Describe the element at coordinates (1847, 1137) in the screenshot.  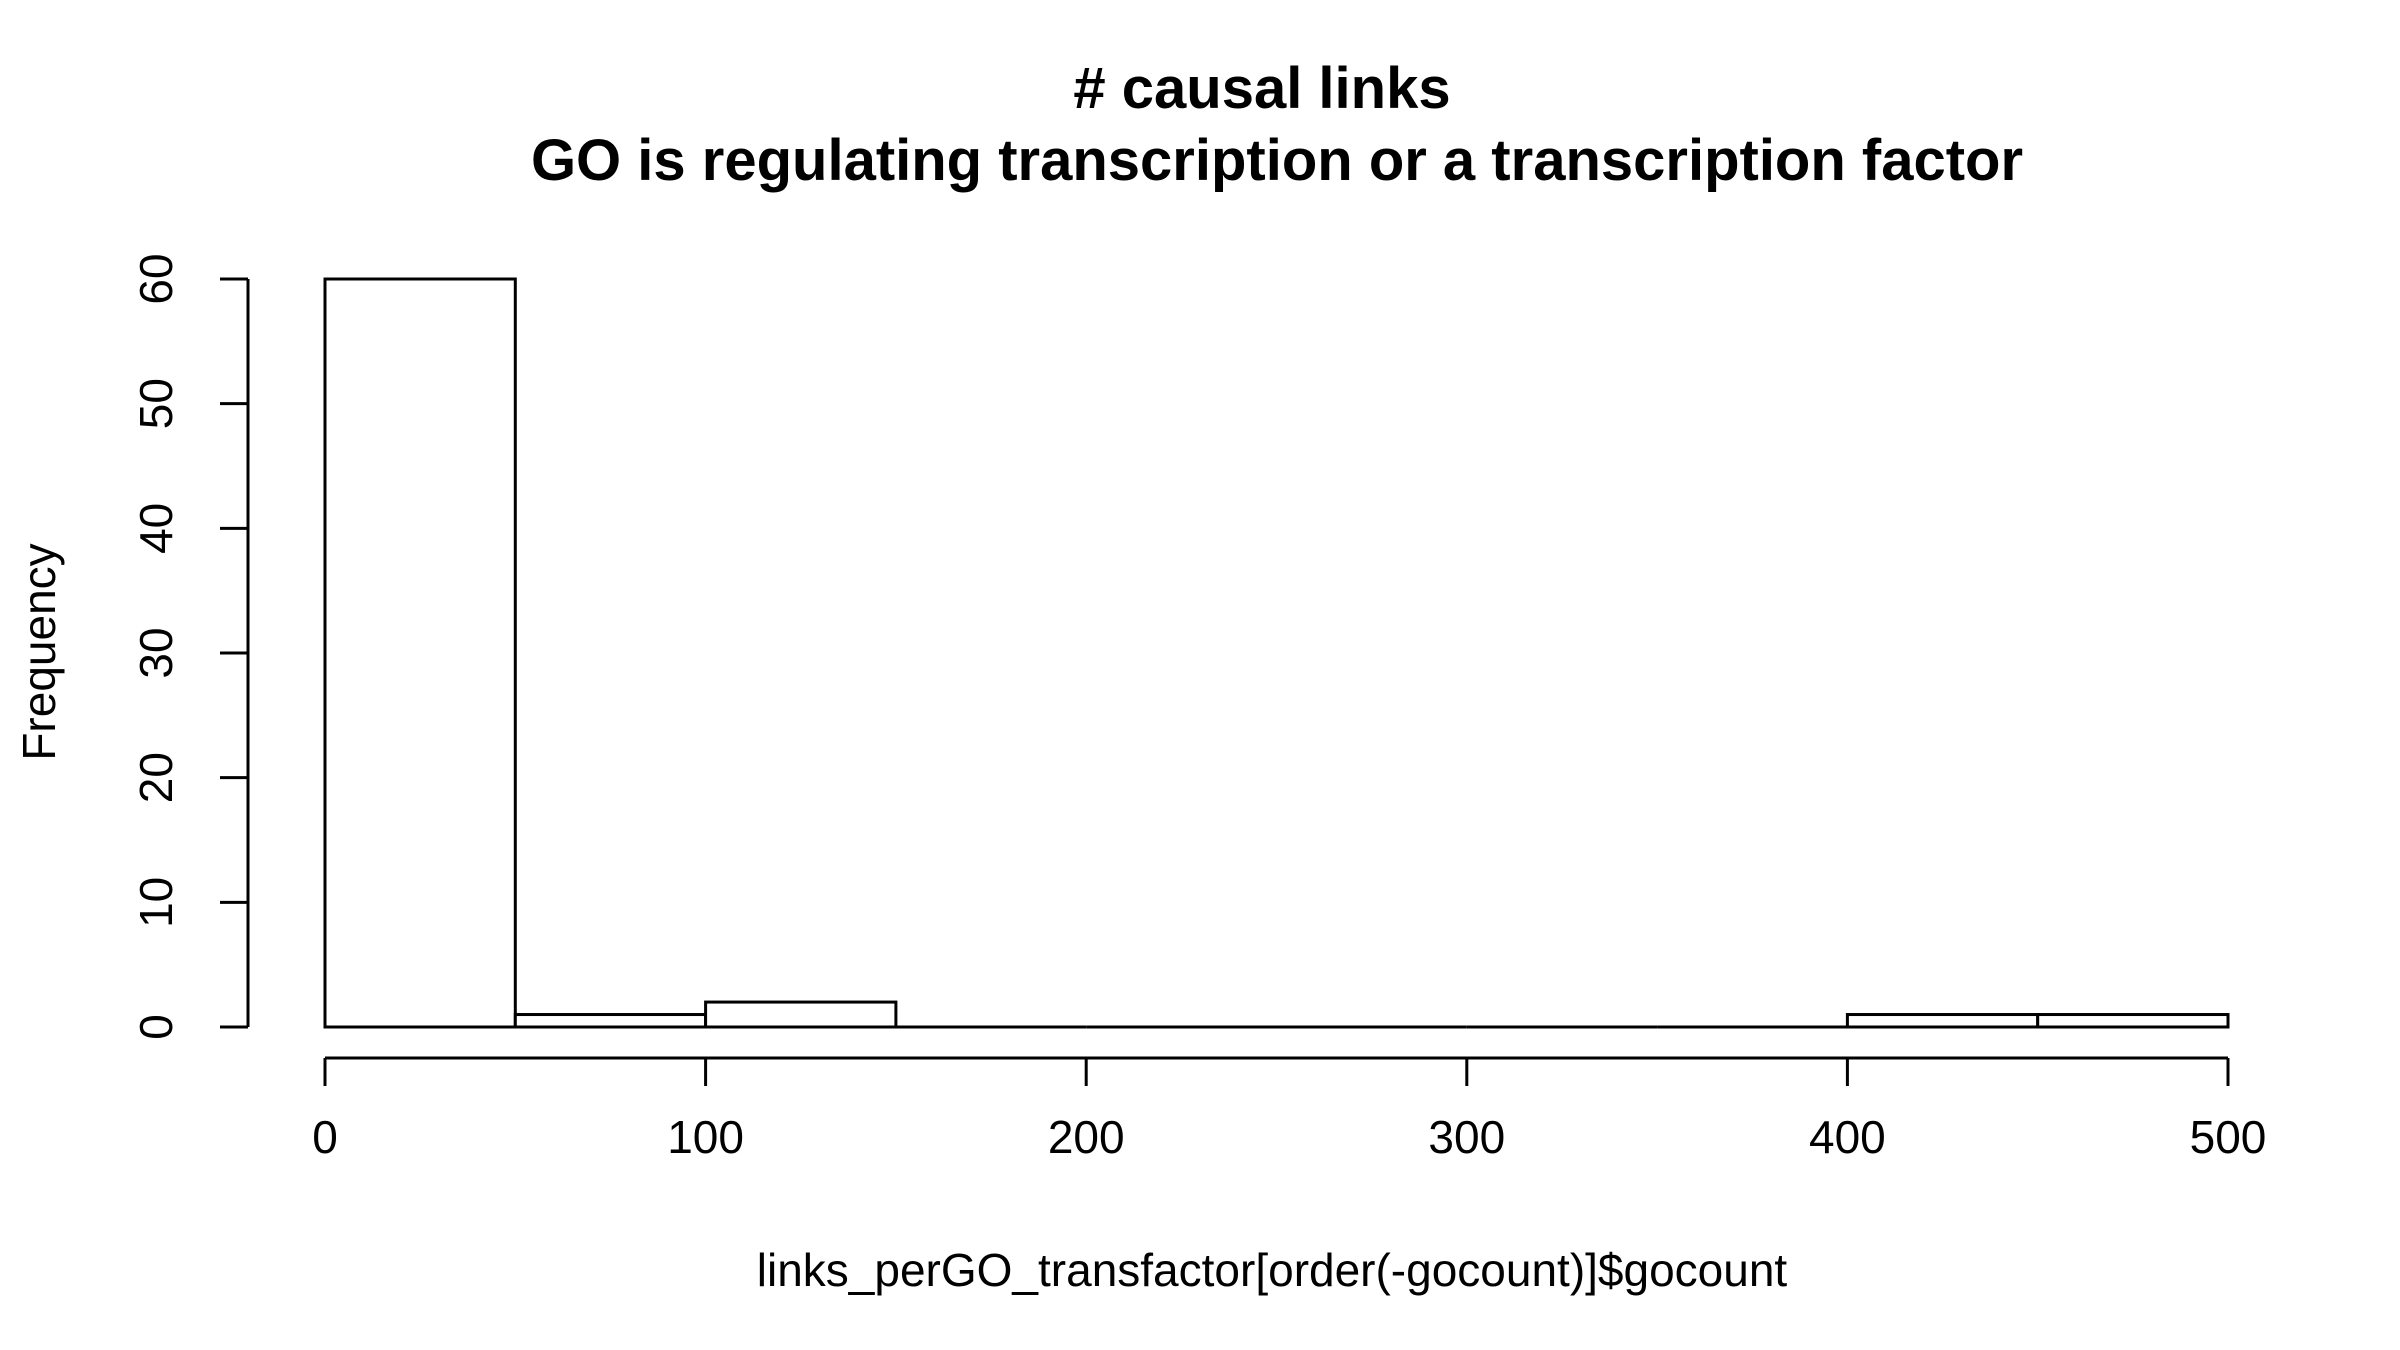
I see `x-tick-label: 400` at that location.